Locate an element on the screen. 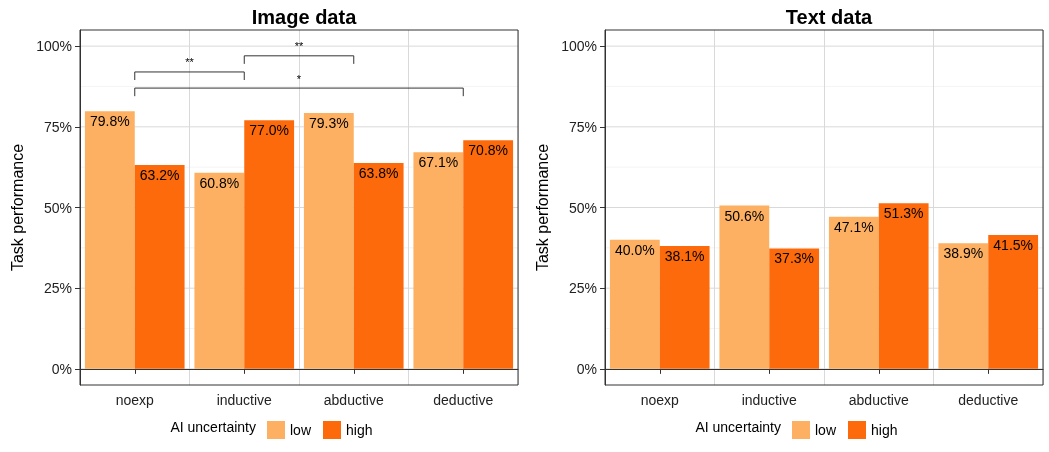 The height and width of the screenshot is (452, 1049). data-label: 77.0% is located at coordinates (269, 130).